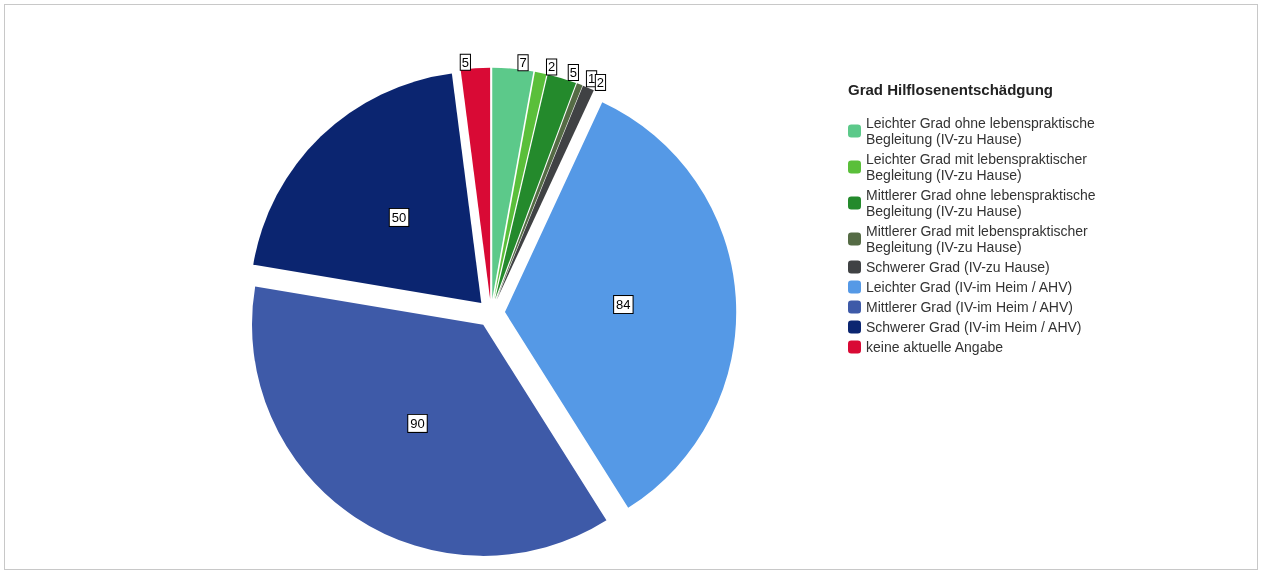 The image size is (1262, 574). I want to click on legend-label: Mittlerer Grad mit lebenspraktischer Begleitung (IV-zu Hause), so click(979, 239).